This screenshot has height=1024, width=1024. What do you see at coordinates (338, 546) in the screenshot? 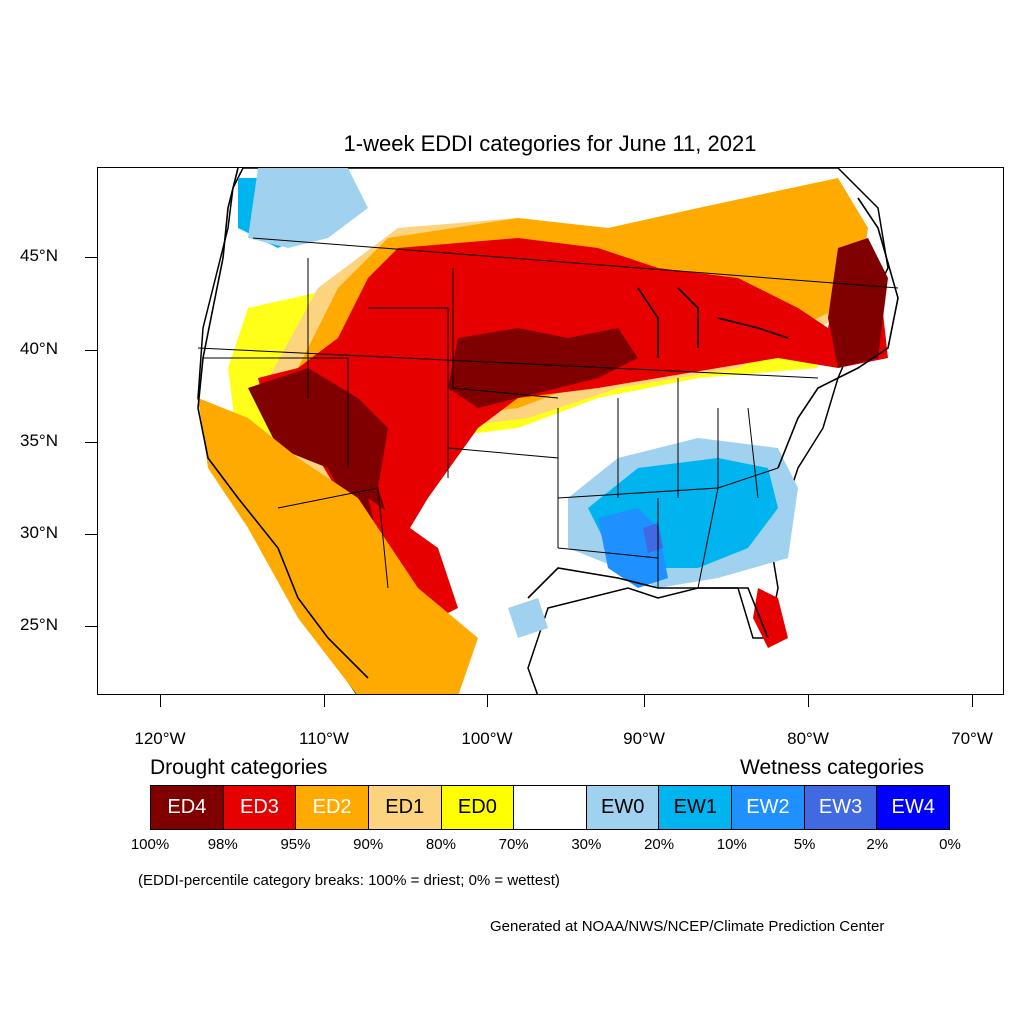
I see `zone-ed2-southwest` at bounding box center [338, 546].